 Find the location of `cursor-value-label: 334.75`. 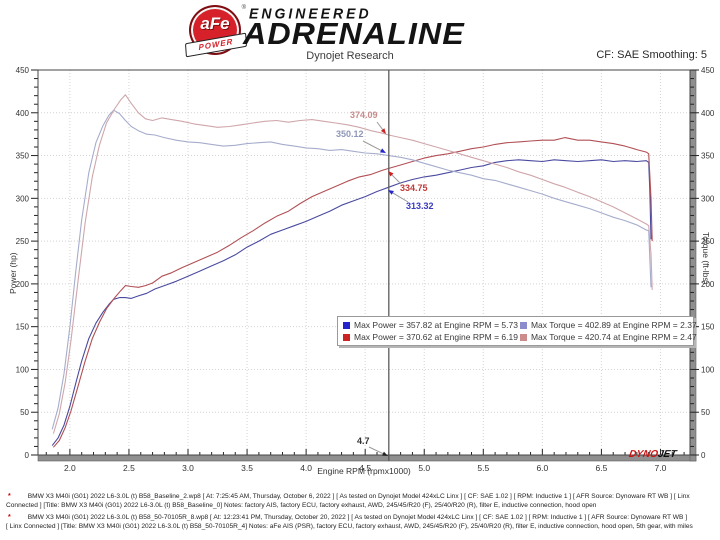

cursor-value-label: 334.75 is located at coordinates (414, 188).